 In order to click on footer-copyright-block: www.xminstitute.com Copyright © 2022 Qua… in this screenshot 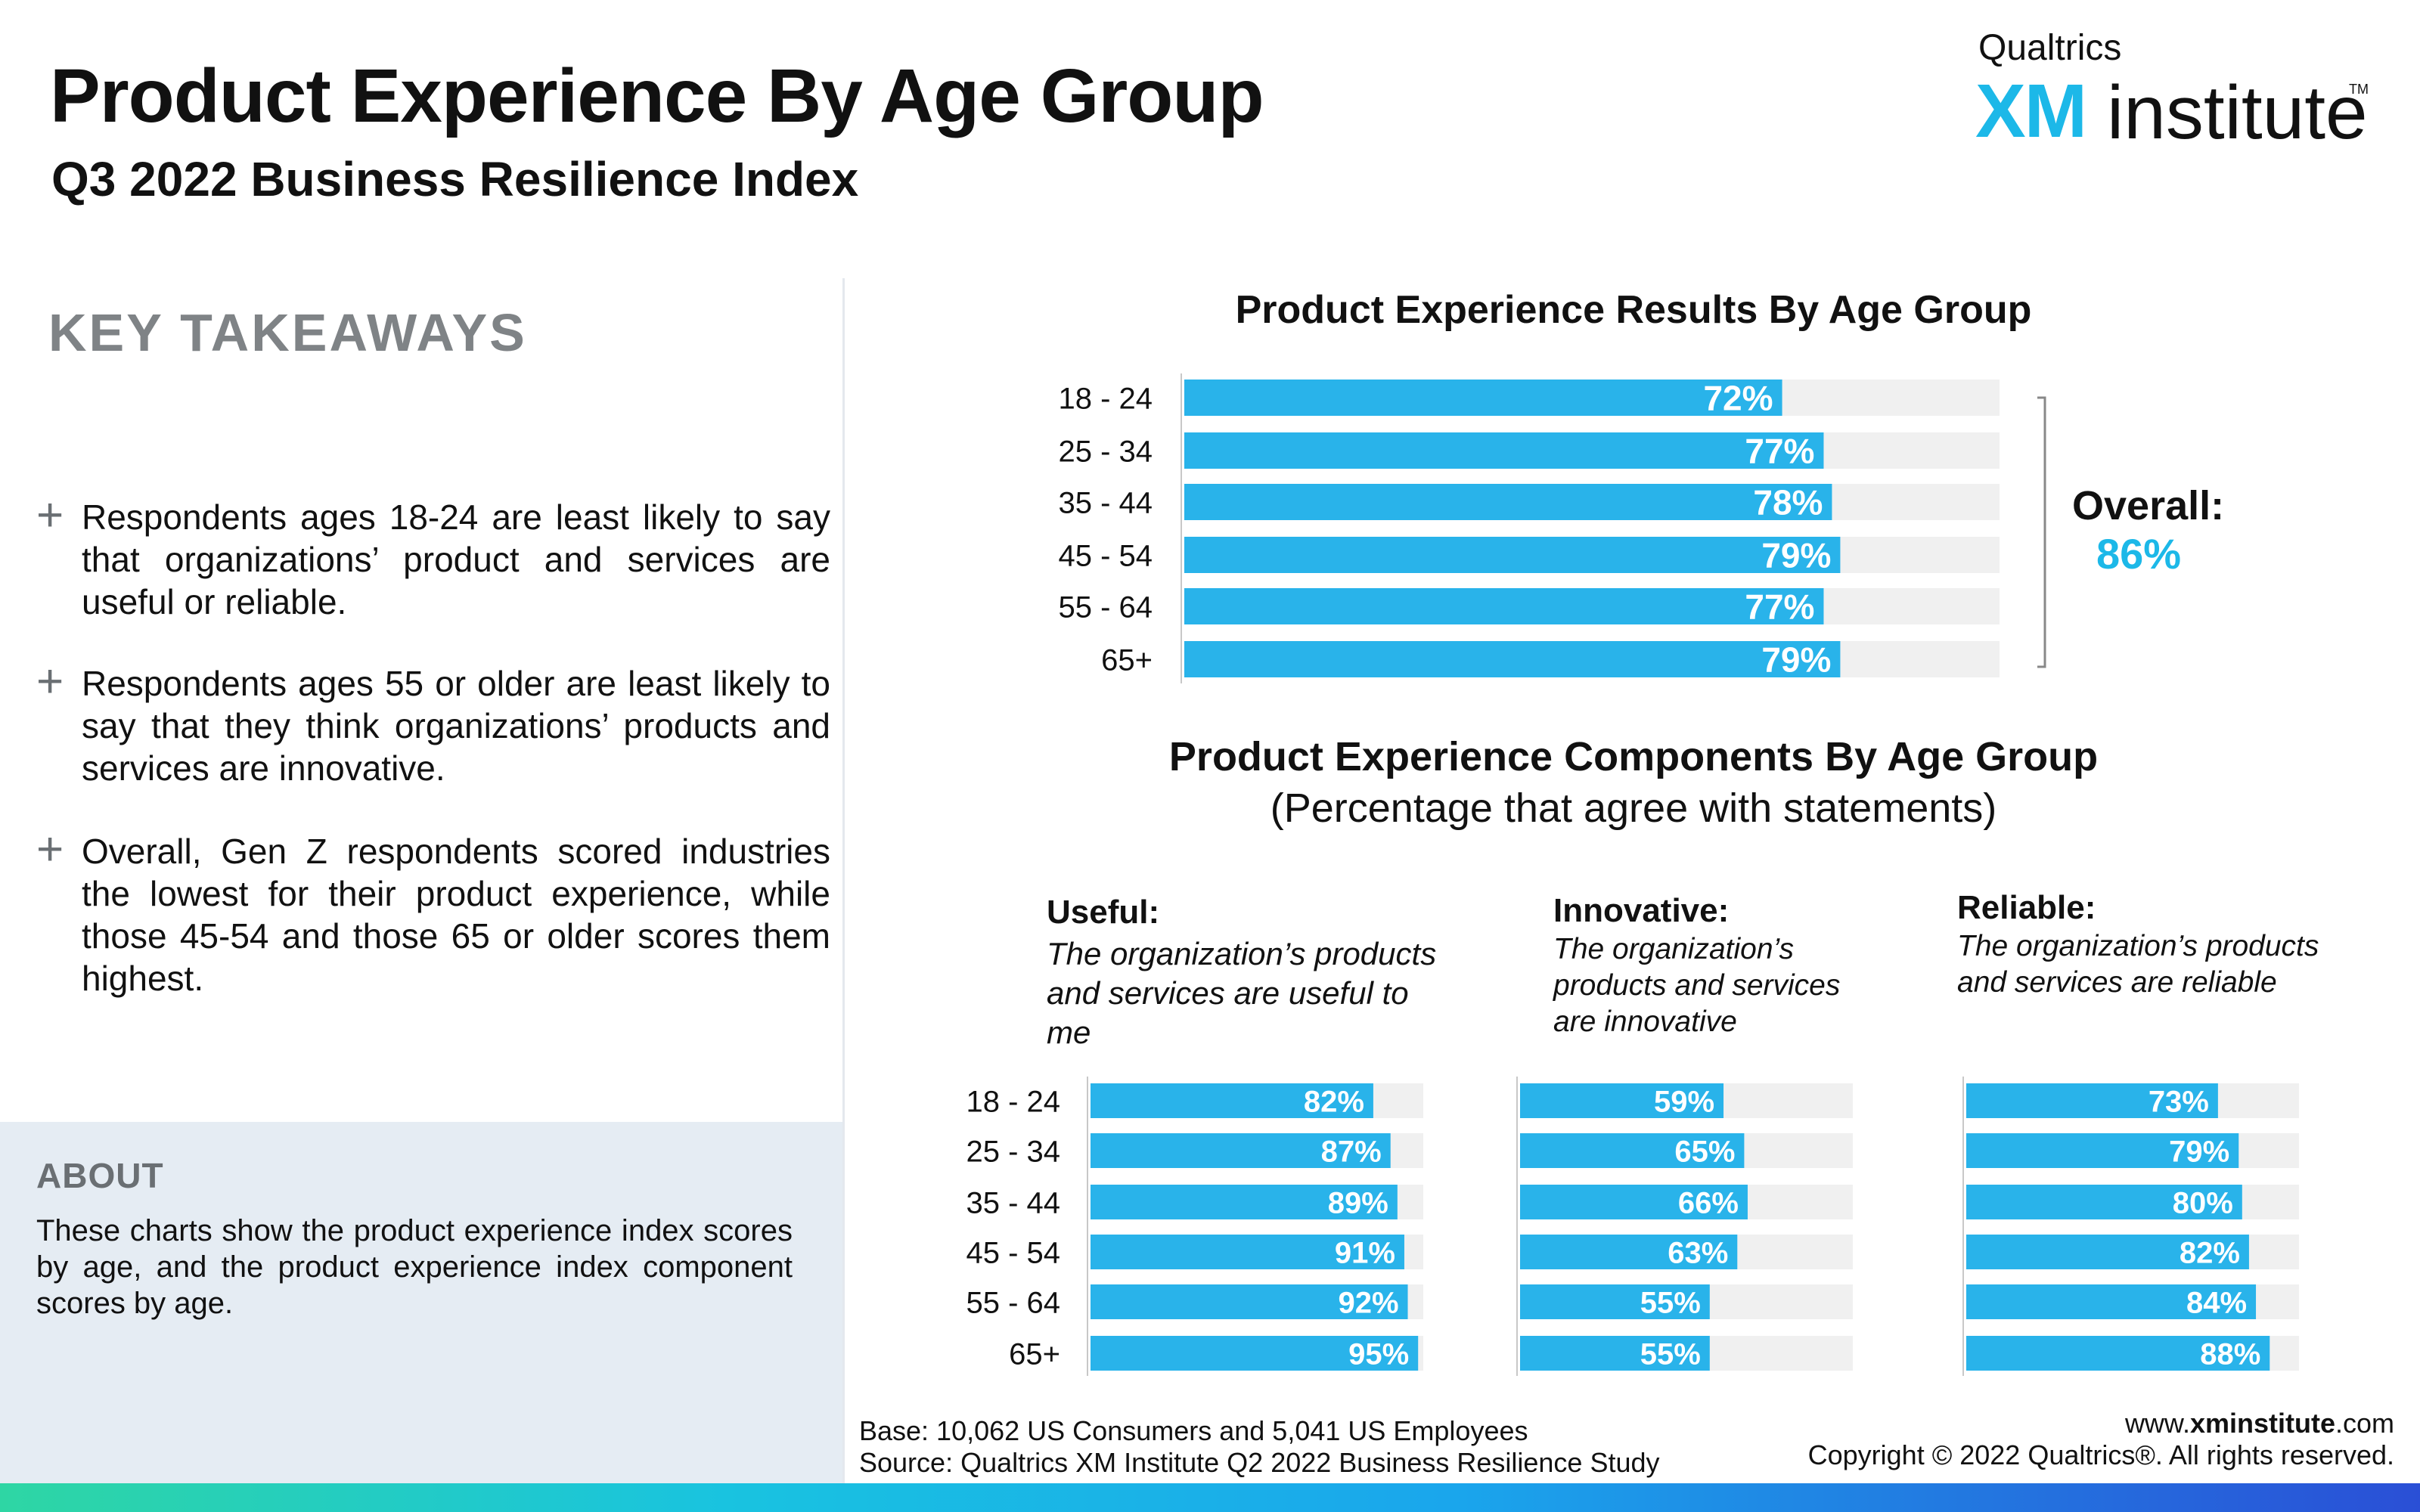, I will do `click(2101, 1439)`.